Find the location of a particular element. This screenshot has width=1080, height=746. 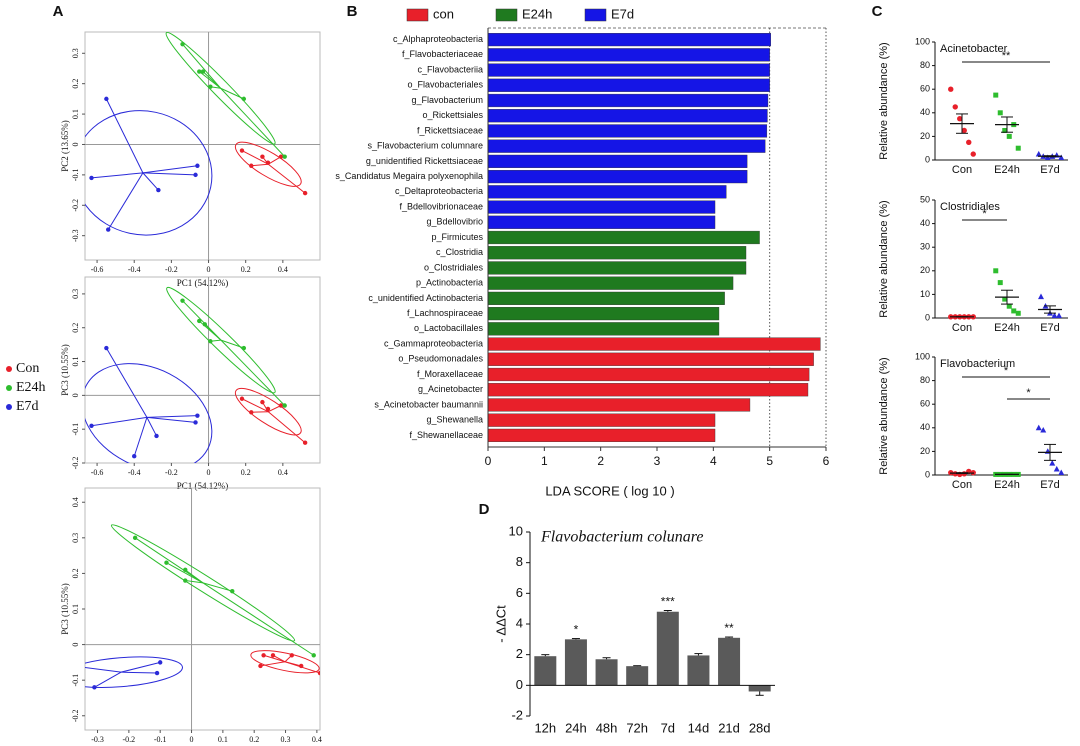

panel-label: B is located at coordinates (352, 11).